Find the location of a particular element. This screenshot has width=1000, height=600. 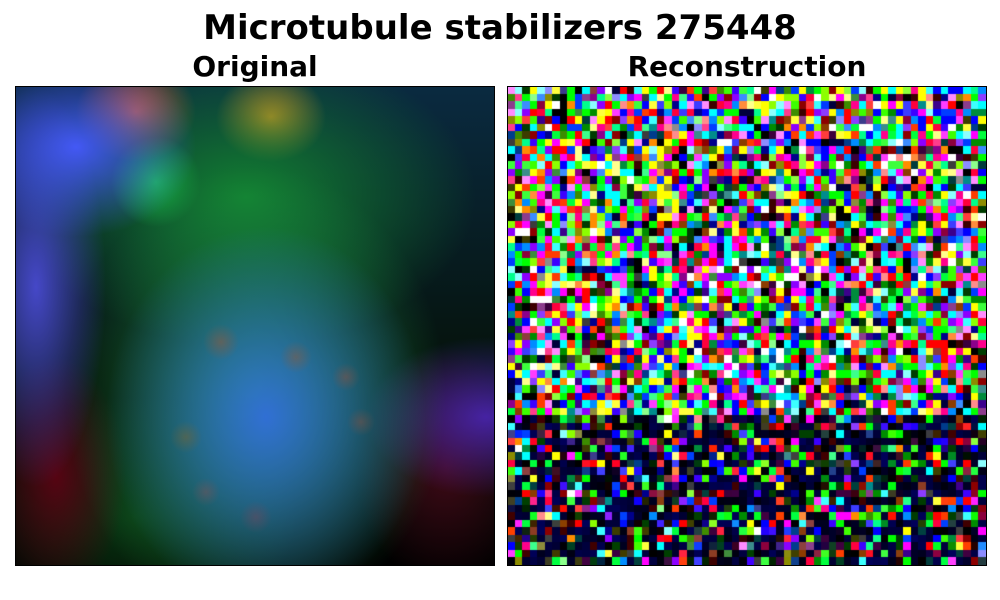

reconstruction-panel-title: Reconstruction is located at coordinates (747, 66).